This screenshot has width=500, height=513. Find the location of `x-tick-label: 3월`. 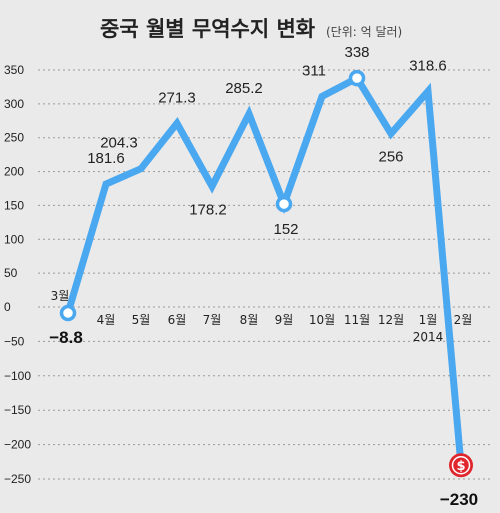

x-tick-label: 3월 is located at coordinates (60, 296).